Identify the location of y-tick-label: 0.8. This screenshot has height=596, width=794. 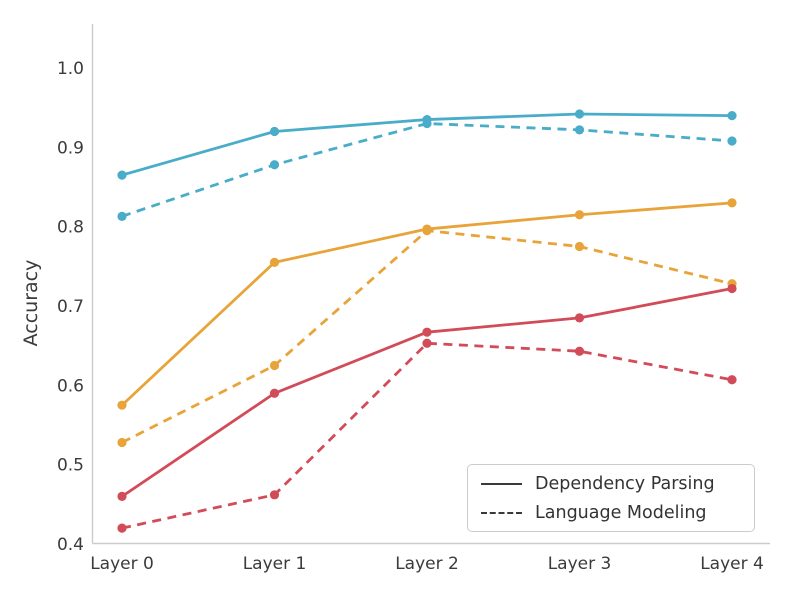
(70, 228).